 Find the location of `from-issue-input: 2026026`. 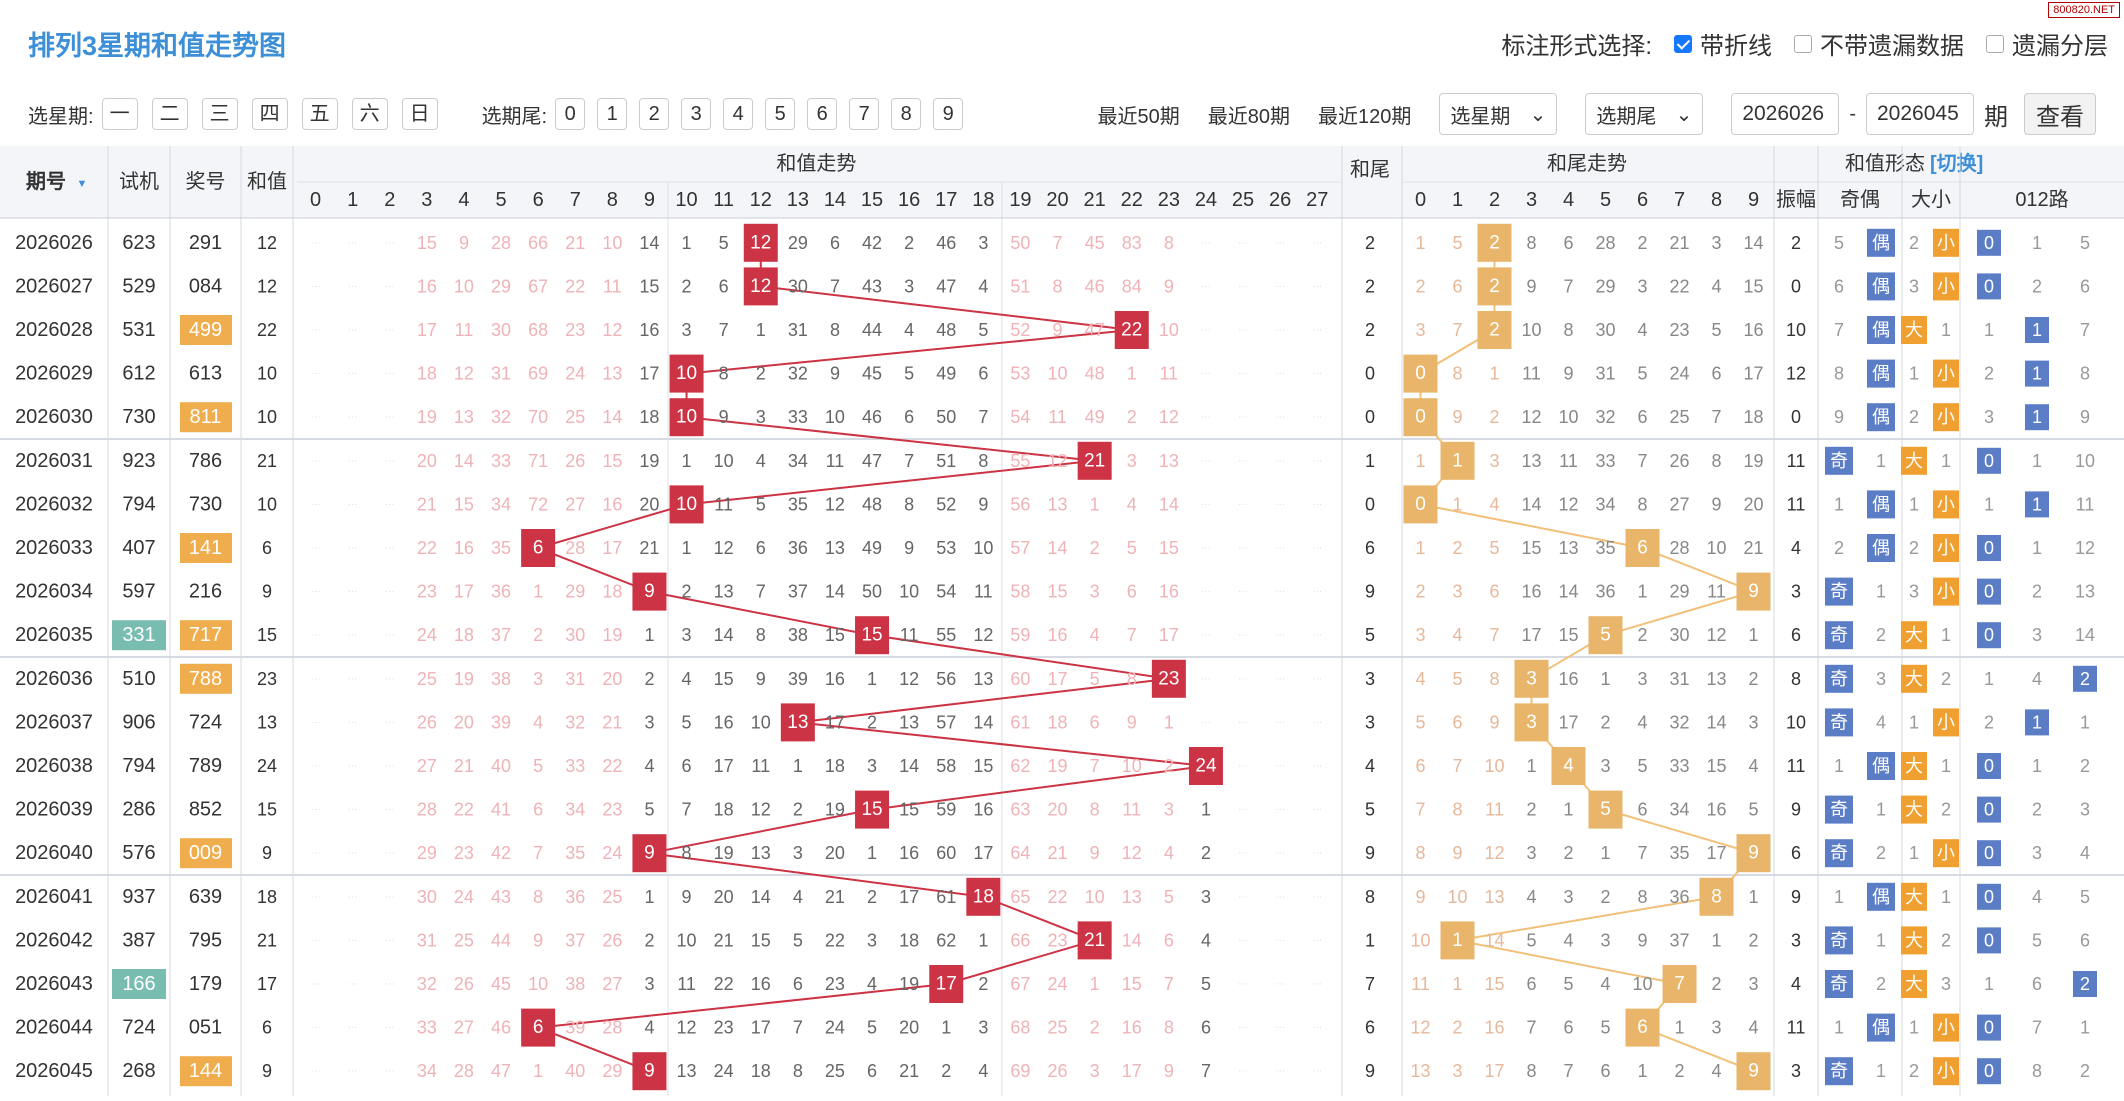

from-issue-input: 2026026 is located at coordinates (1785, 114).